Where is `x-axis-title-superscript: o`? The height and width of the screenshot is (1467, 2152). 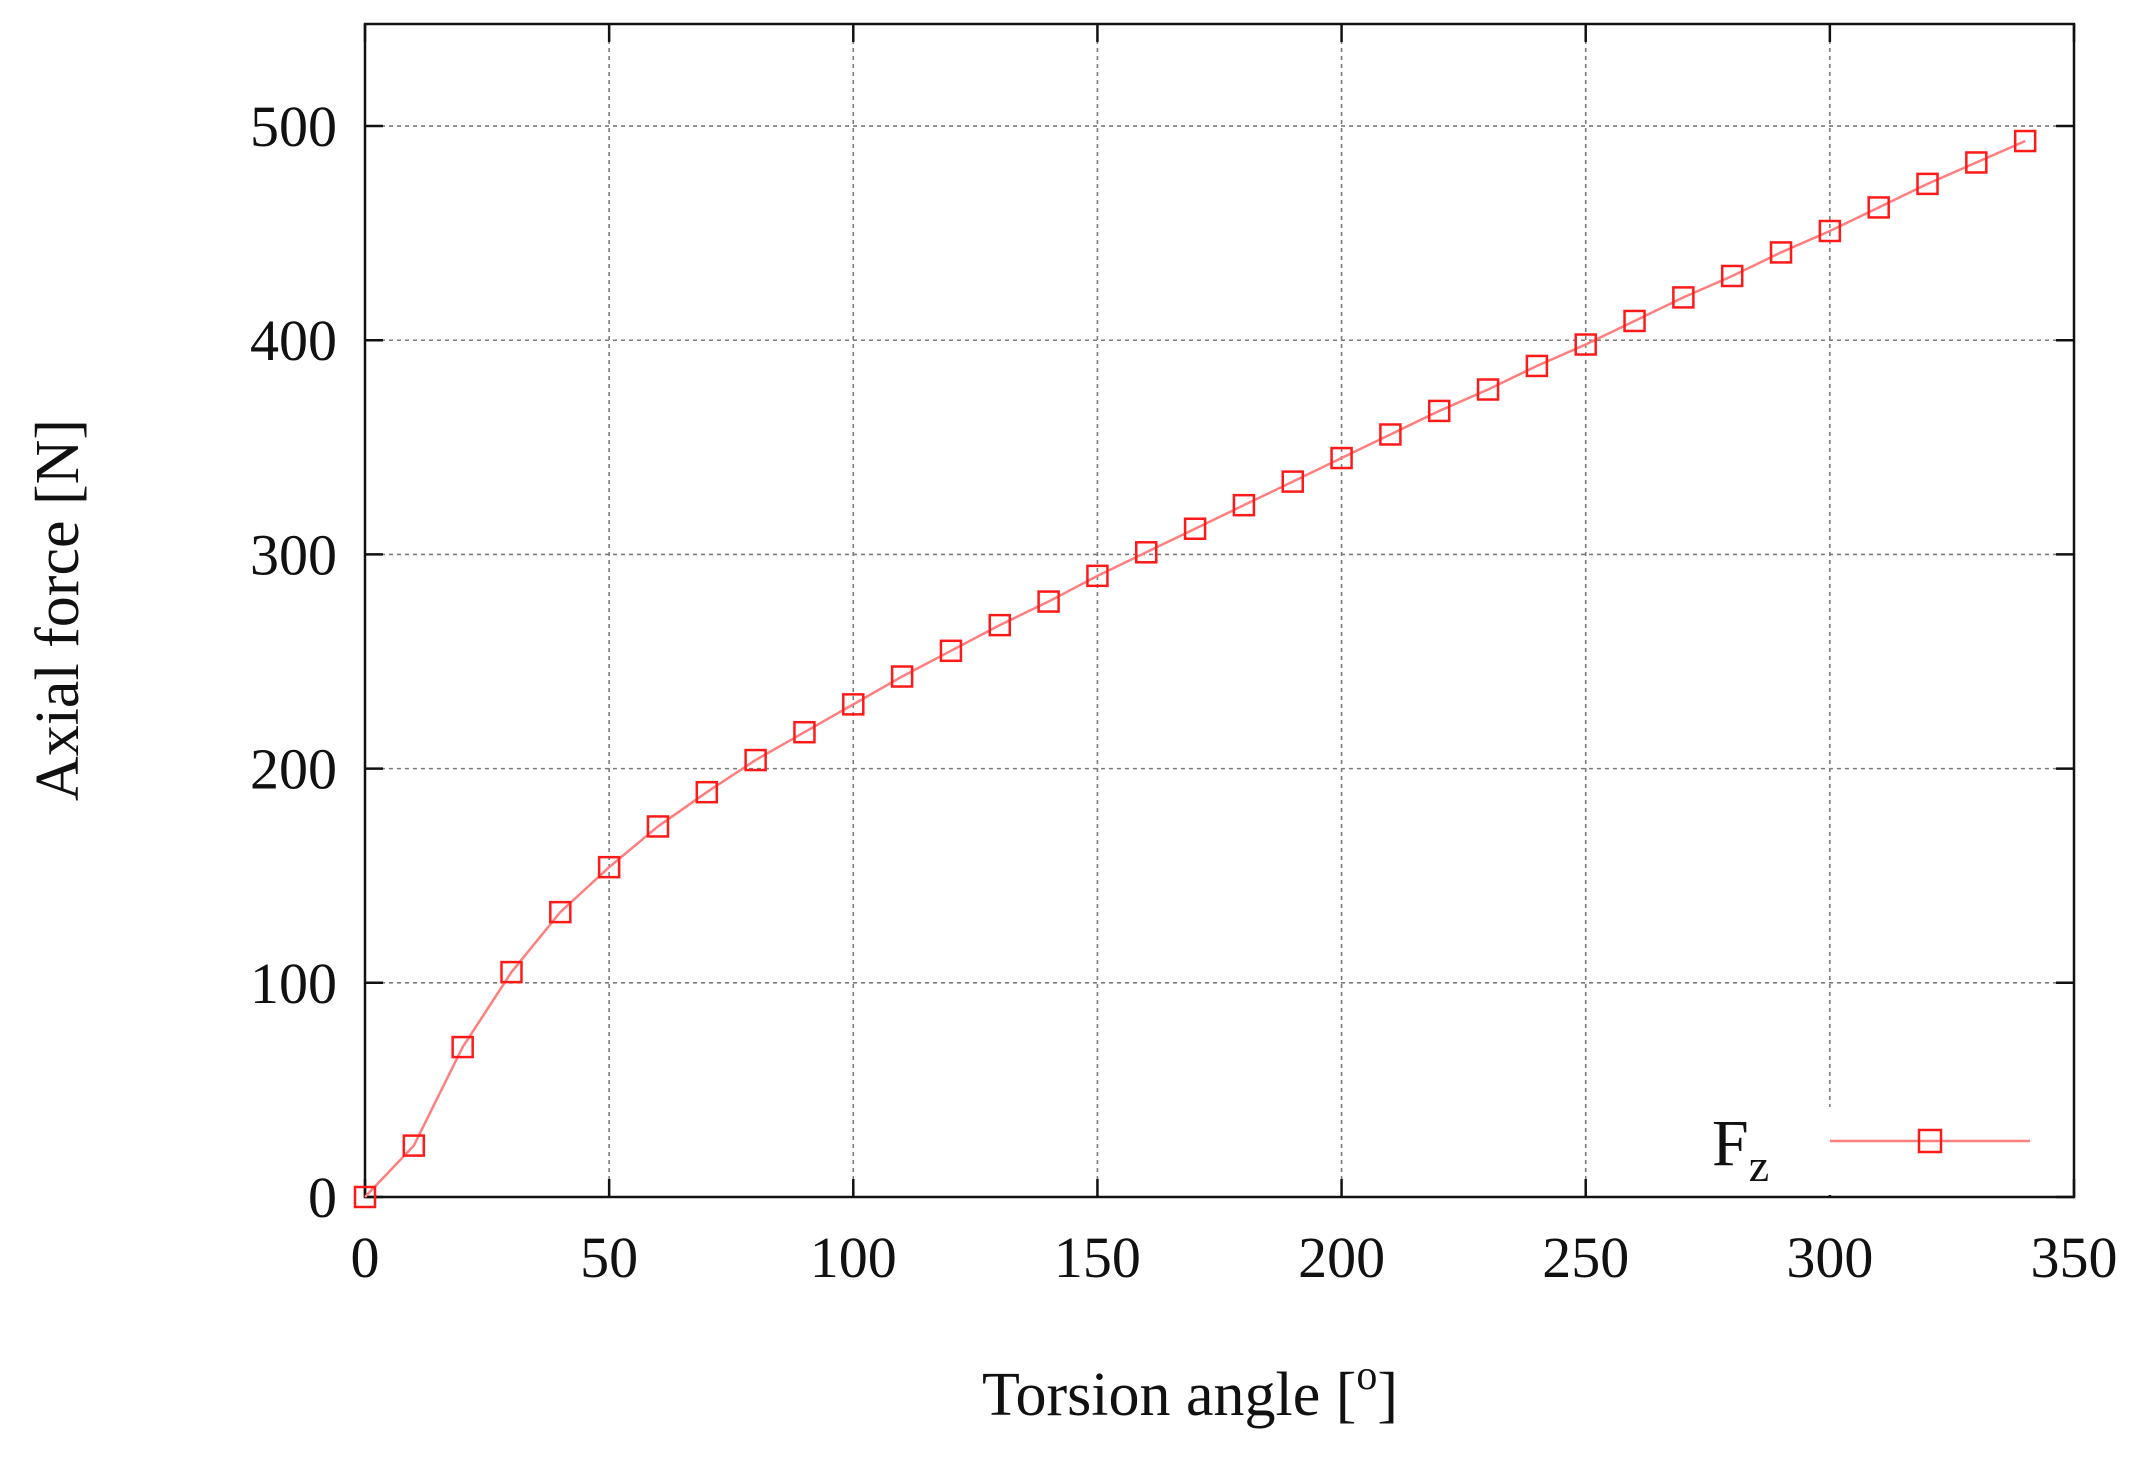 x-axis-title-superscript: o is located at coordinates (1366, 1376).